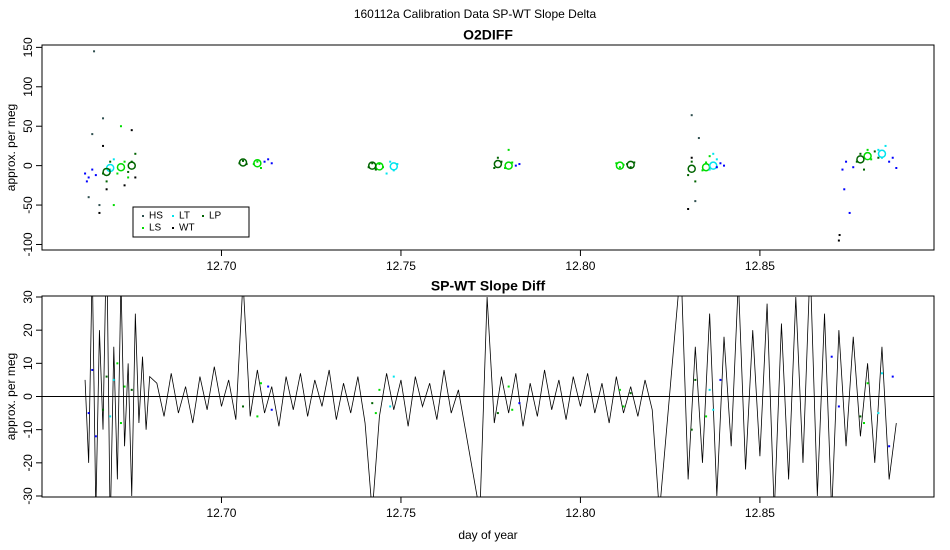 The image size is (950, 550). What do you see at coordinates (28, 297) in the screenshot?
I see `y-tick-label: 30` at bounding box center [28, 297].